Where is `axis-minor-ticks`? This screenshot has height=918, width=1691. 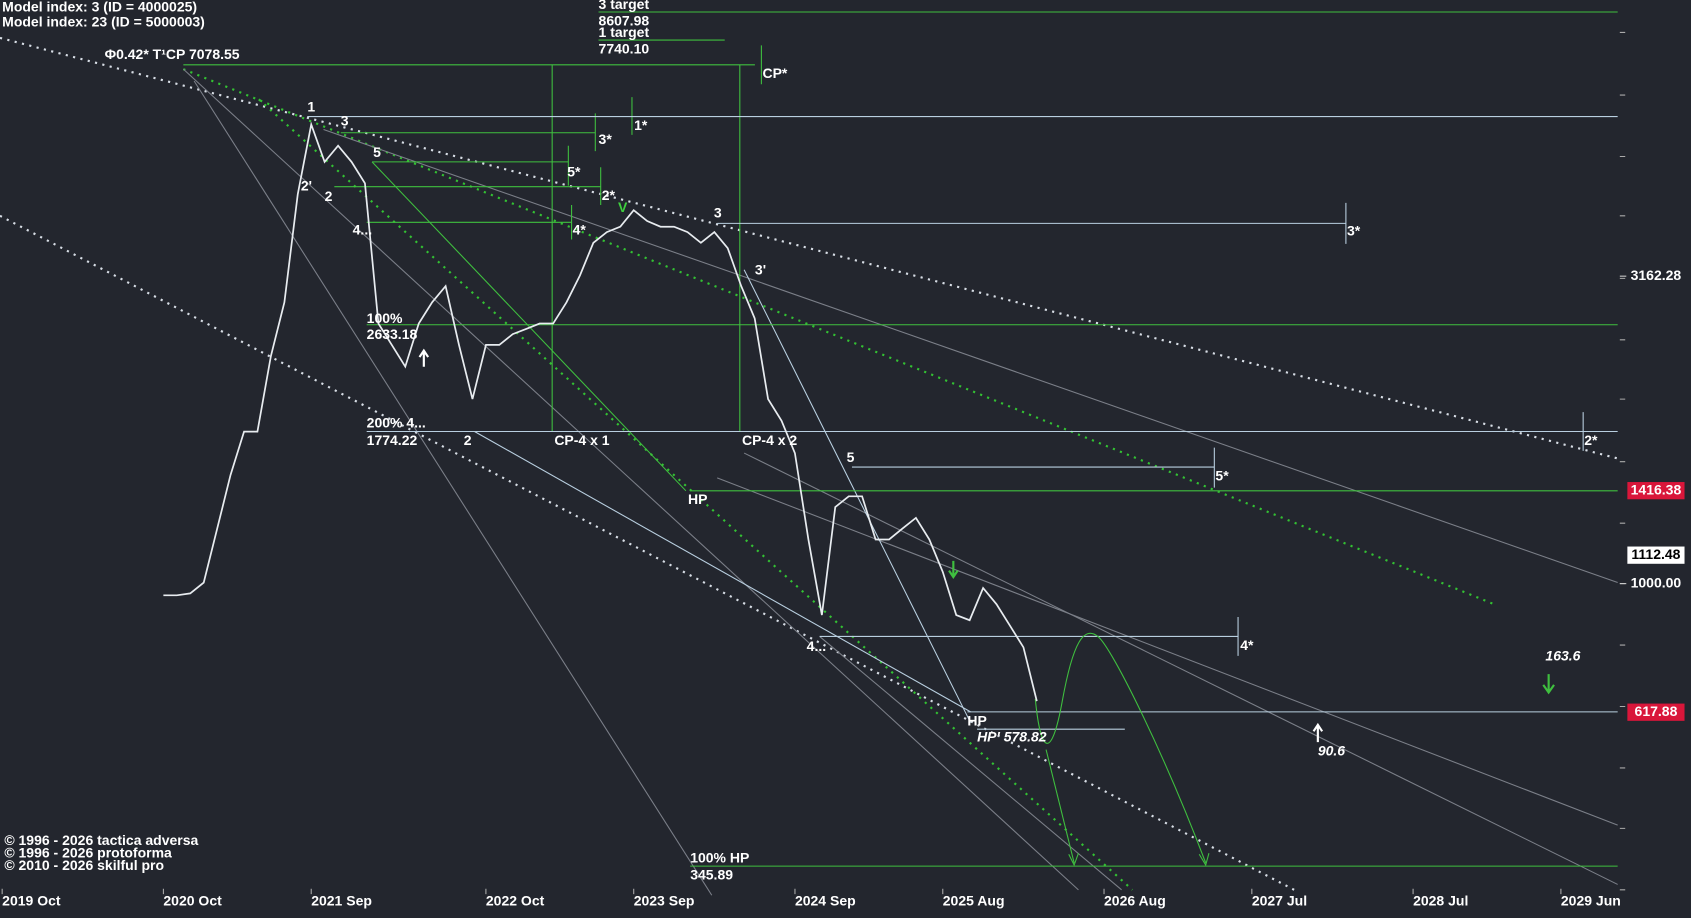 axis-minor-ticks is located at coordinates (1622, 461).